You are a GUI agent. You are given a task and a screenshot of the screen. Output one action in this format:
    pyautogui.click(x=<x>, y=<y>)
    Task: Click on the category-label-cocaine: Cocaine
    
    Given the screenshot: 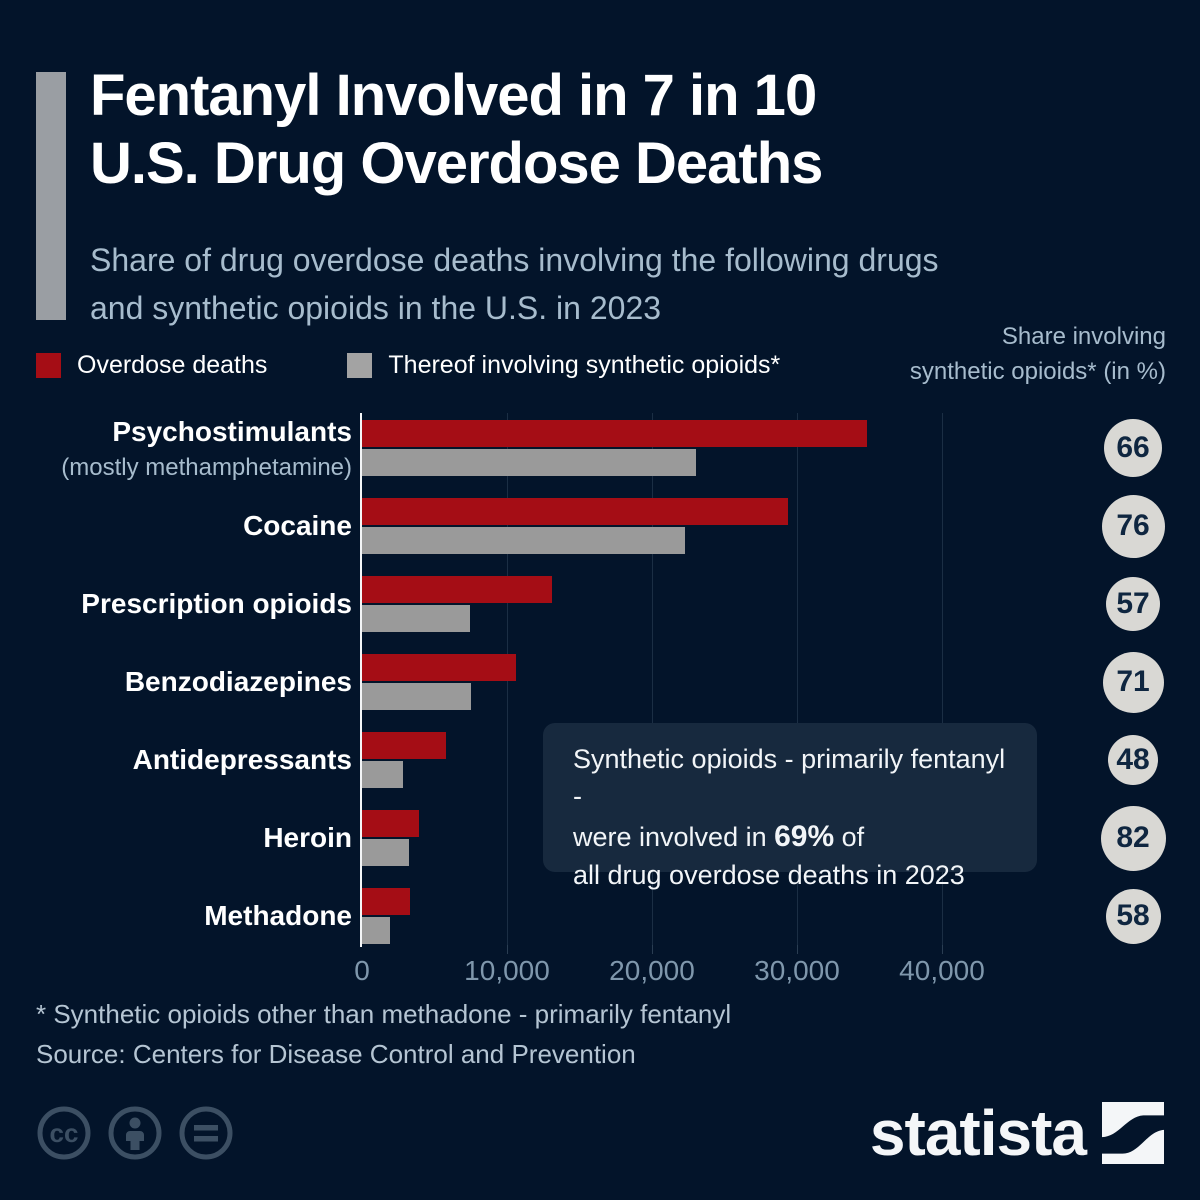 What is the action you would take?
    pyautogui.click(x=297, y=525)
    